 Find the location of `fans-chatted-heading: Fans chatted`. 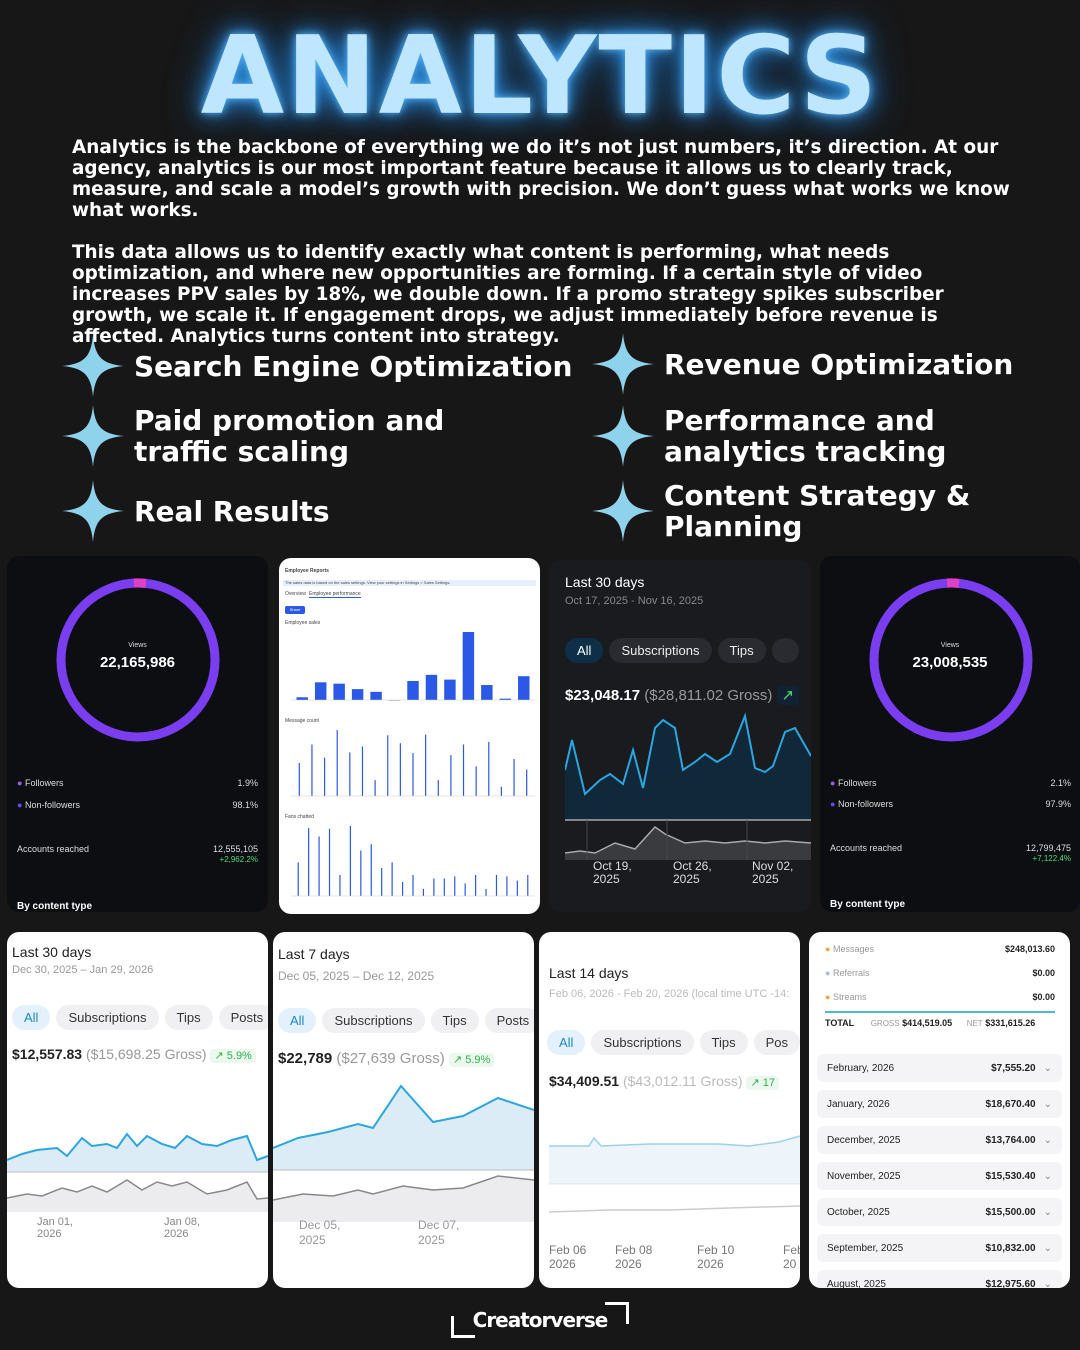

fans-chatted-heading: Fans chatted is located at coordinates (299, 817).